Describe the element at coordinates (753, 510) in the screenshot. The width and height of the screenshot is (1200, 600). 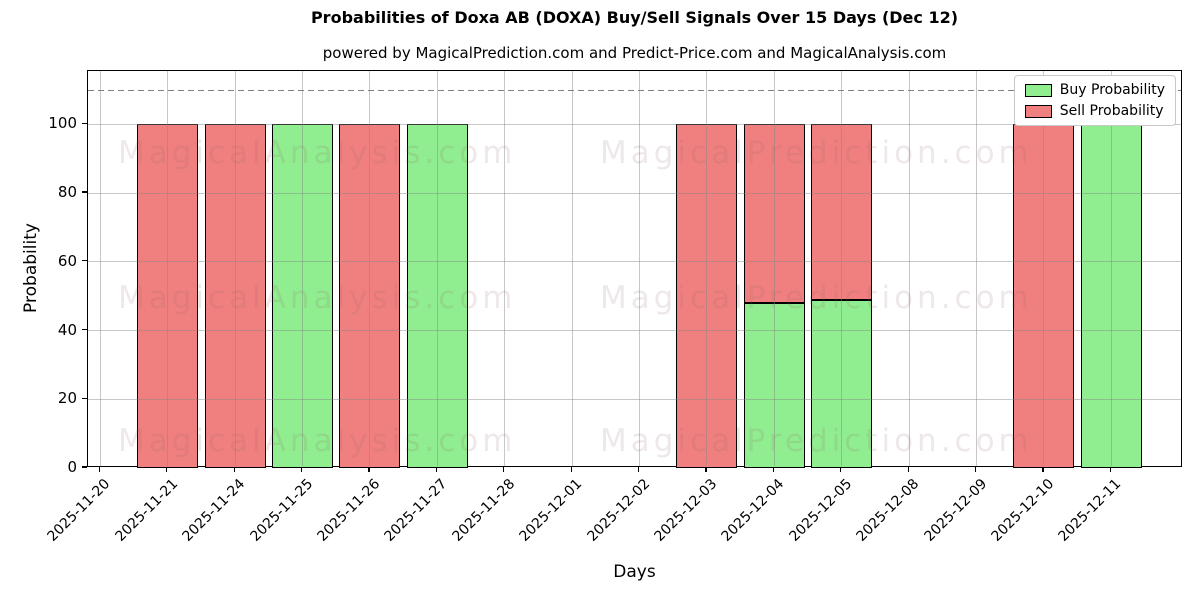
I see `x-tick-label: 2025-12-04` at that location.